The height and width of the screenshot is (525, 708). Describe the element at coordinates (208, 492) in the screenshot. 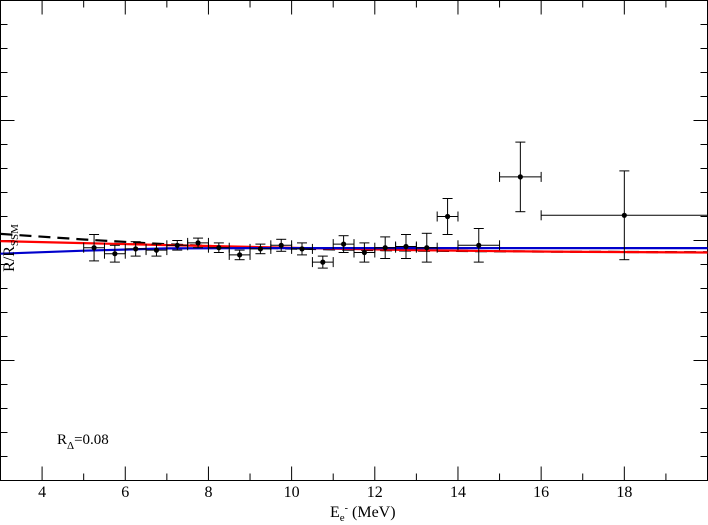

I see `x-tick-label: 8` at that location.